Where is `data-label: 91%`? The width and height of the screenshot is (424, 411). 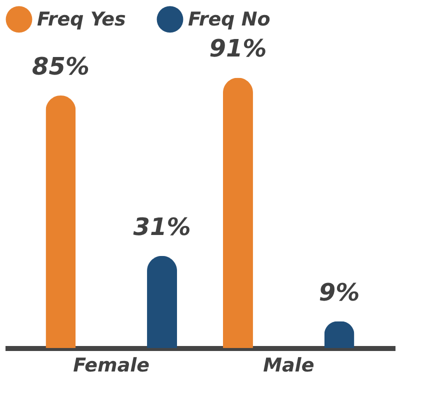
data-label: 91% is located at coordinates (238, 48).